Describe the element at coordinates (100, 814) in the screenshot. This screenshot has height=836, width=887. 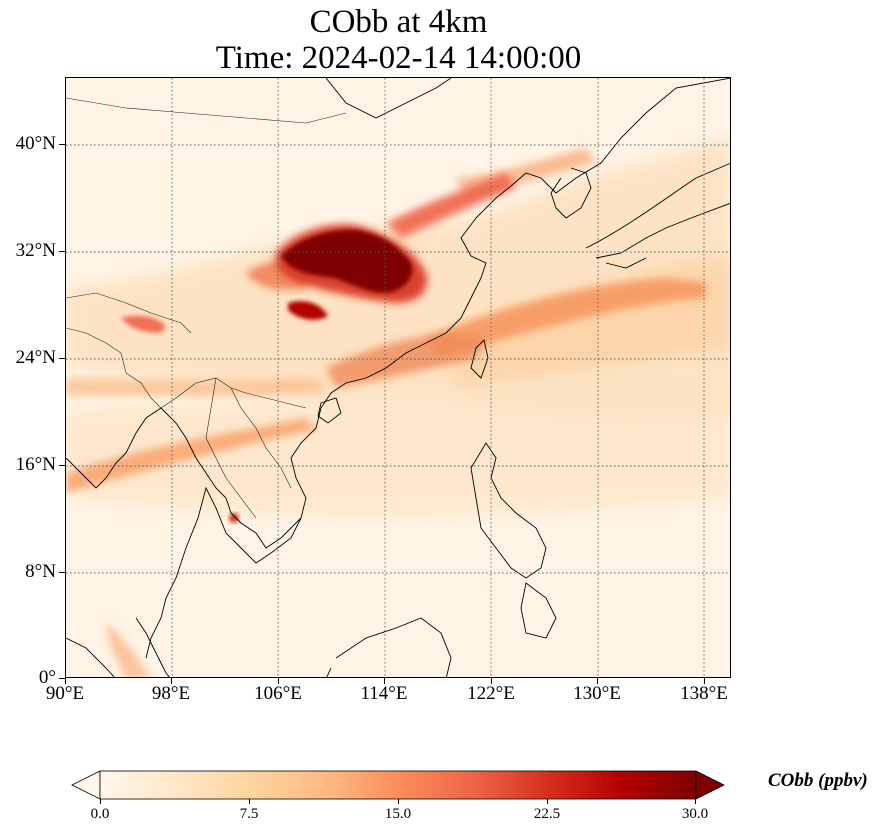
I see `colorbar-tick-label: 0.0` at that location.